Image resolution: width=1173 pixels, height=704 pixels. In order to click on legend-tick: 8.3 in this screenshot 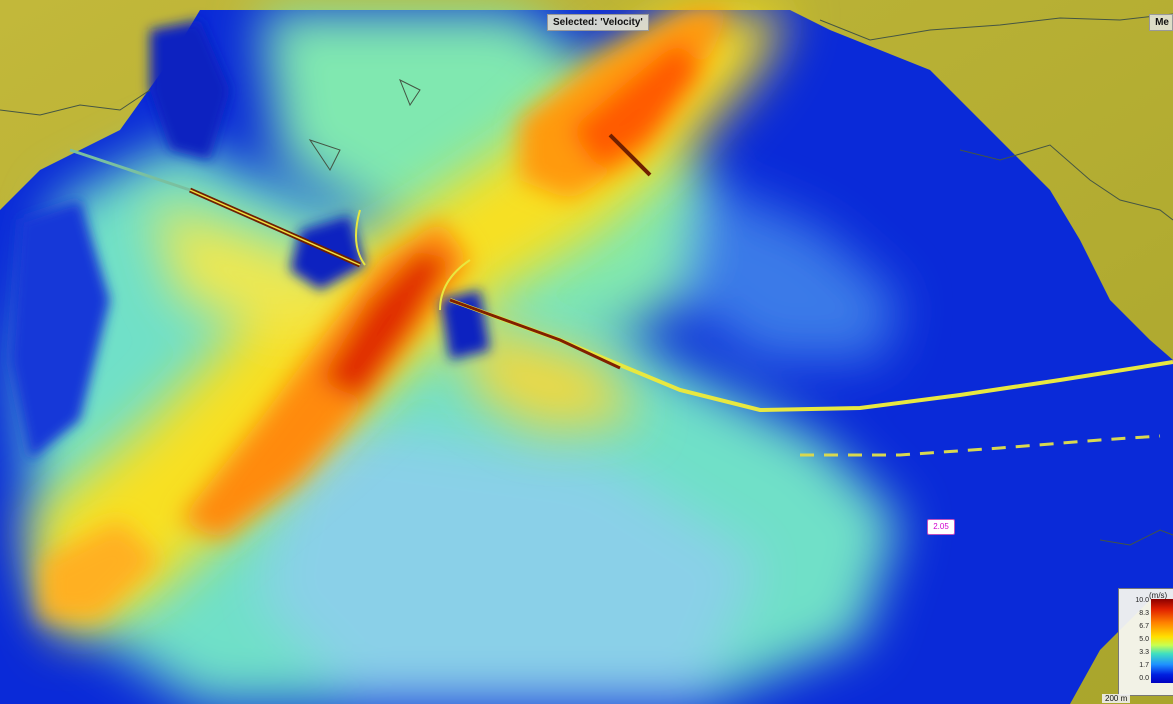, I will do `click(1144, 613)`.